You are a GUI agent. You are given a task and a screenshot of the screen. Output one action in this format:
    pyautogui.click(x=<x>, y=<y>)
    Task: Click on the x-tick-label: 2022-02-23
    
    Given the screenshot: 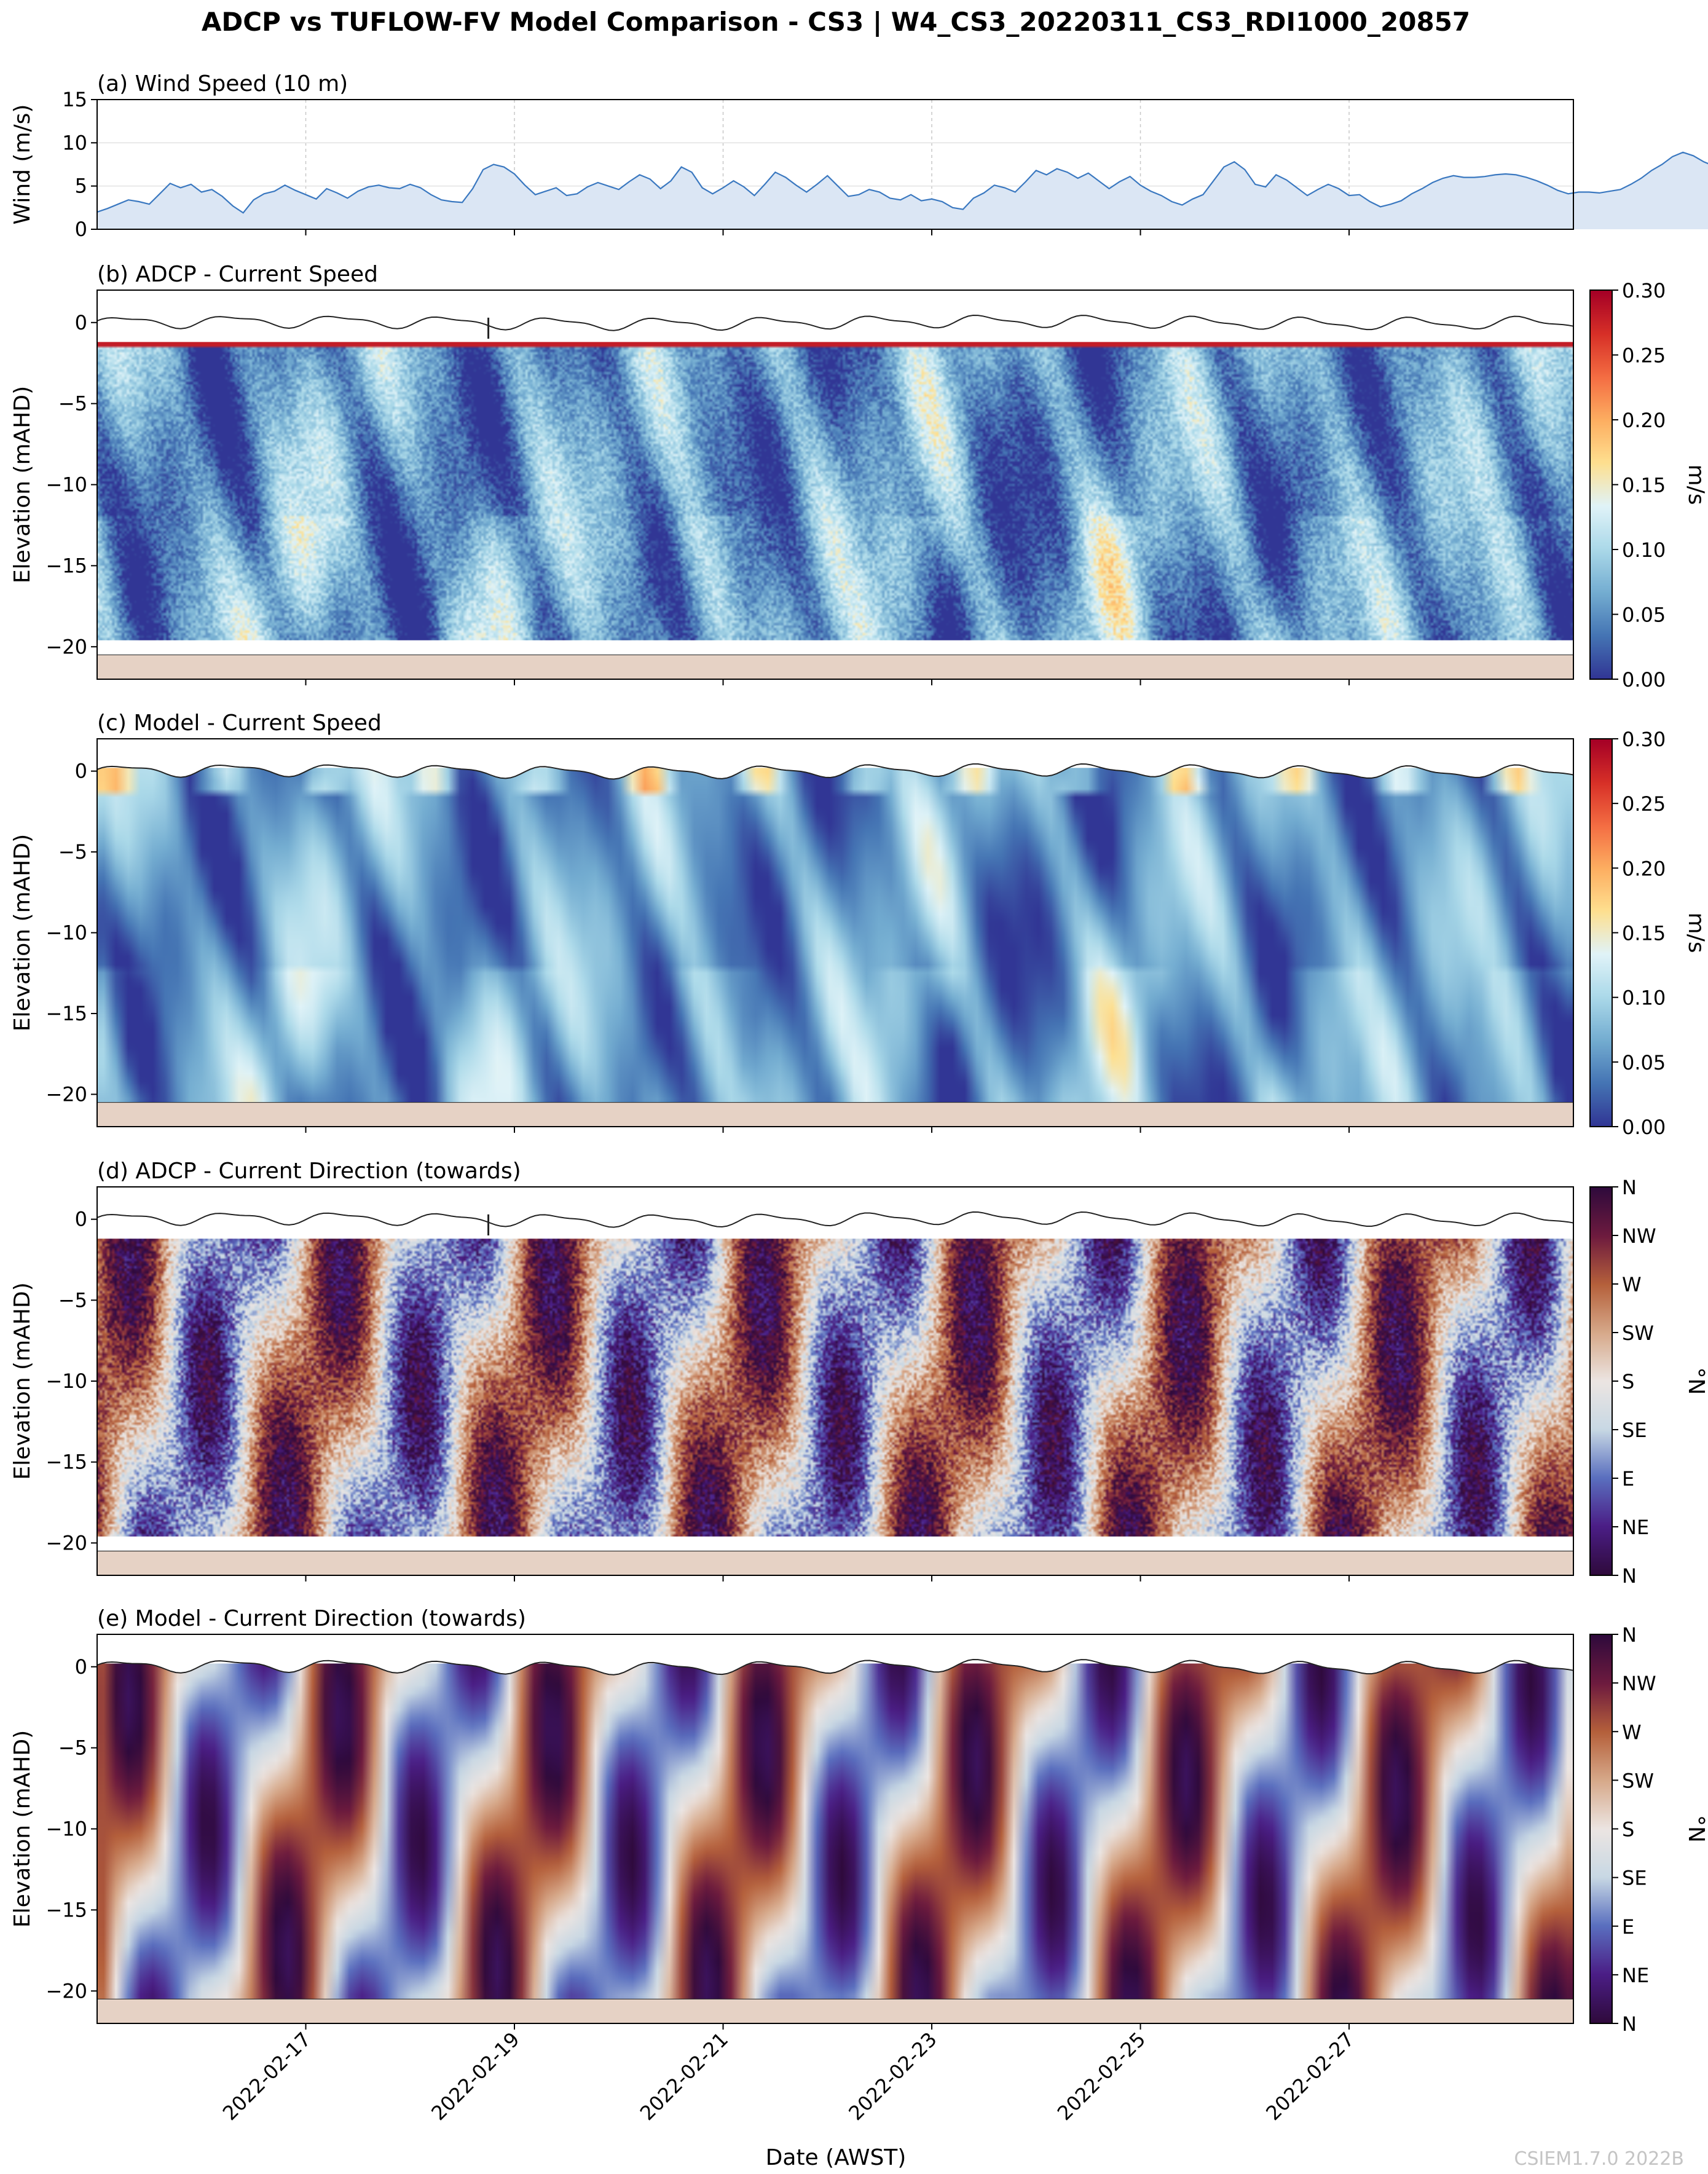 What is the action you would take?
    pyautogui.click(x=893, y=2076)
    